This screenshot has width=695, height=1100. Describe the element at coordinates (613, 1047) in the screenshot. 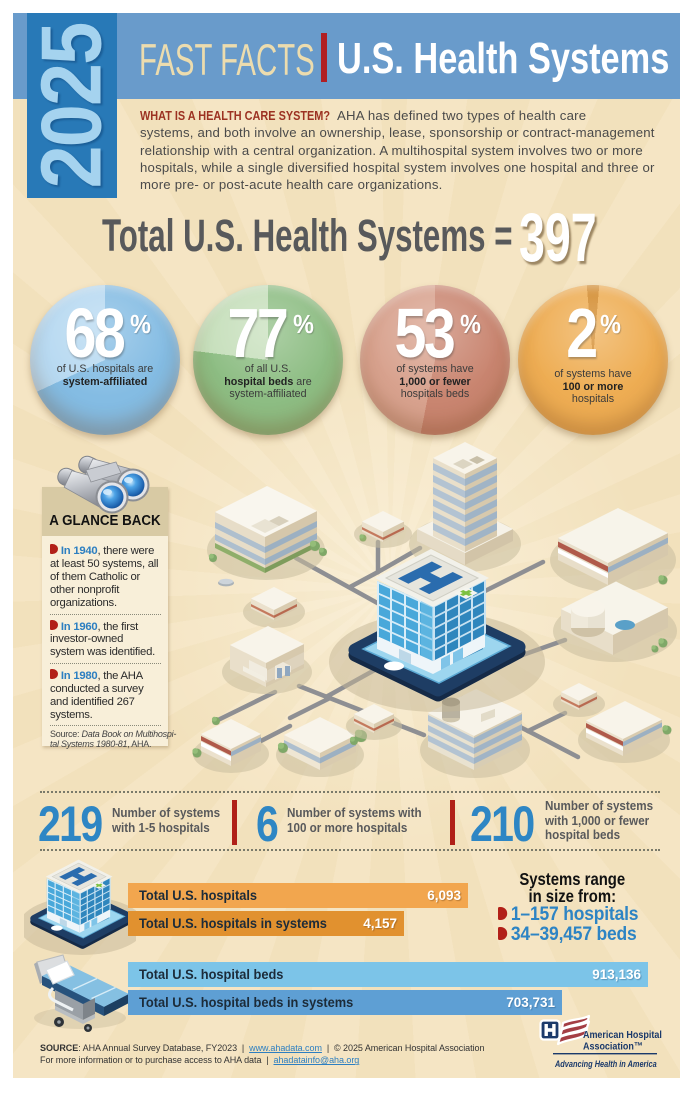

I see `svg-text: Association™` at that location.